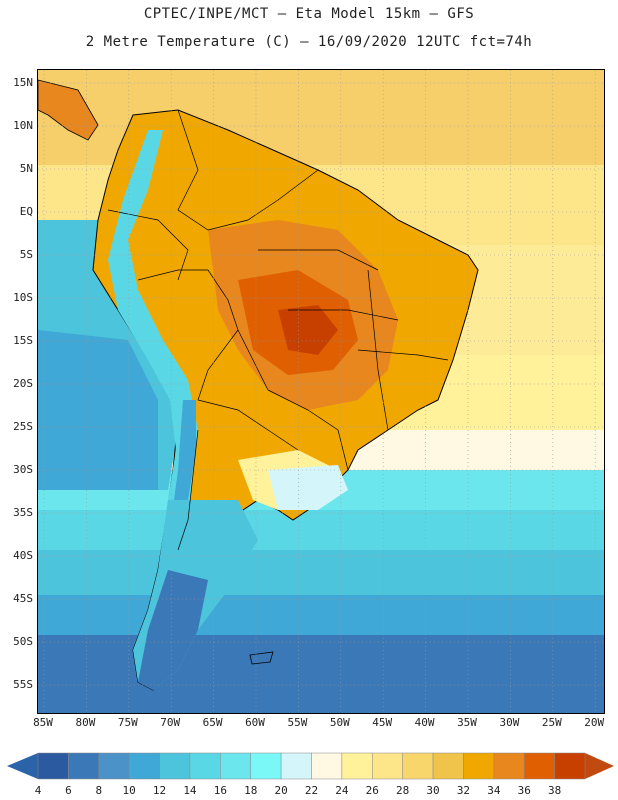 This screenshot has height=800, width=618. What do you see at coordinates (212, 722) in the screenshot?
I see `lon-label: 65W` at bounding box center [212, 722].